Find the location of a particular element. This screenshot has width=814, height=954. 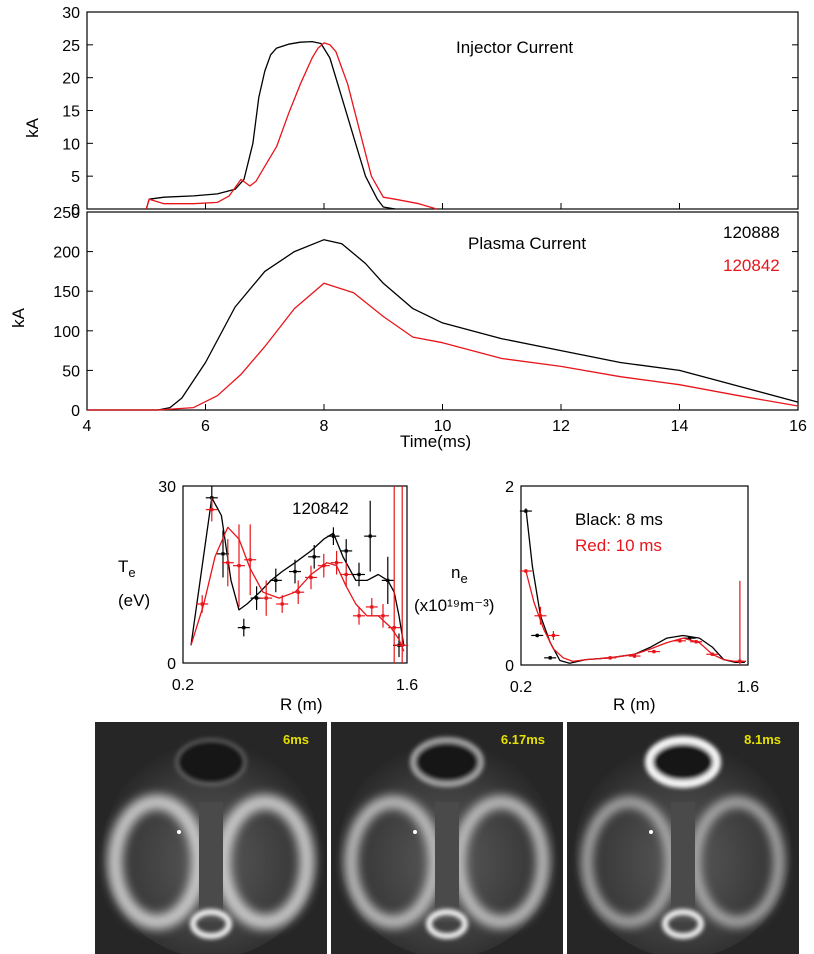

x-tick-label: 12 is located at coordinates (561, 426).